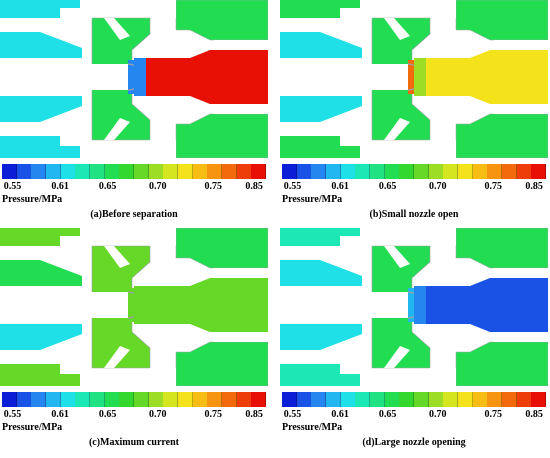 The width and height of the screenshot is (550, 458). I want to click on colorbar-ticks-d: 0.55 0.61 0.65 0.70 0.75 0.85, so click(414, 415).